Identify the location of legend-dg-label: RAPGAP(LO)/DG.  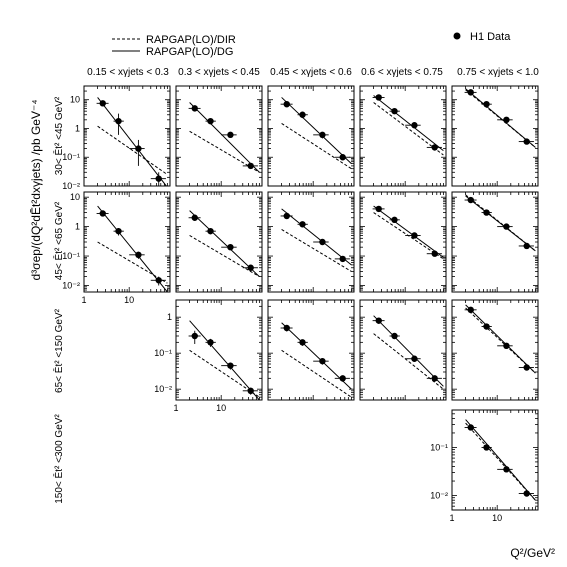
(189, 52).